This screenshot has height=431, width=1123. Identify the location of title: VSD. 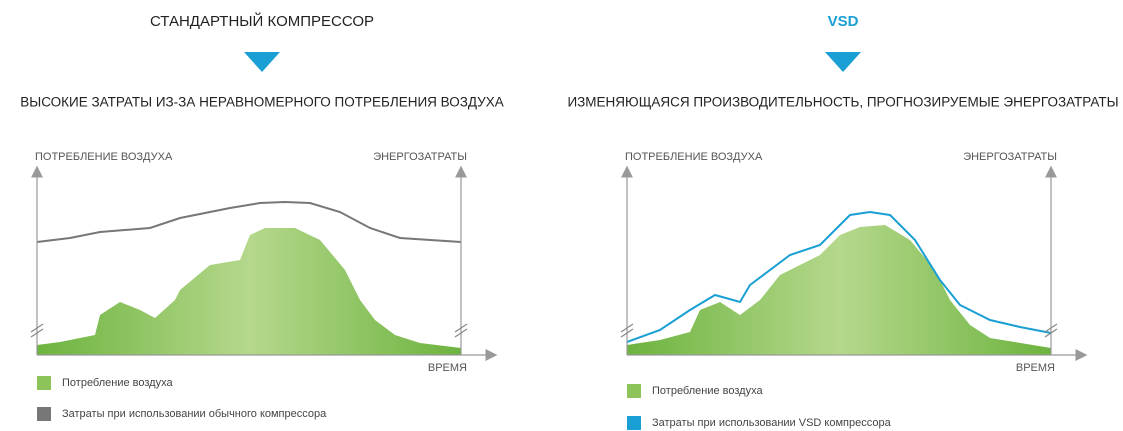
(843, 21).